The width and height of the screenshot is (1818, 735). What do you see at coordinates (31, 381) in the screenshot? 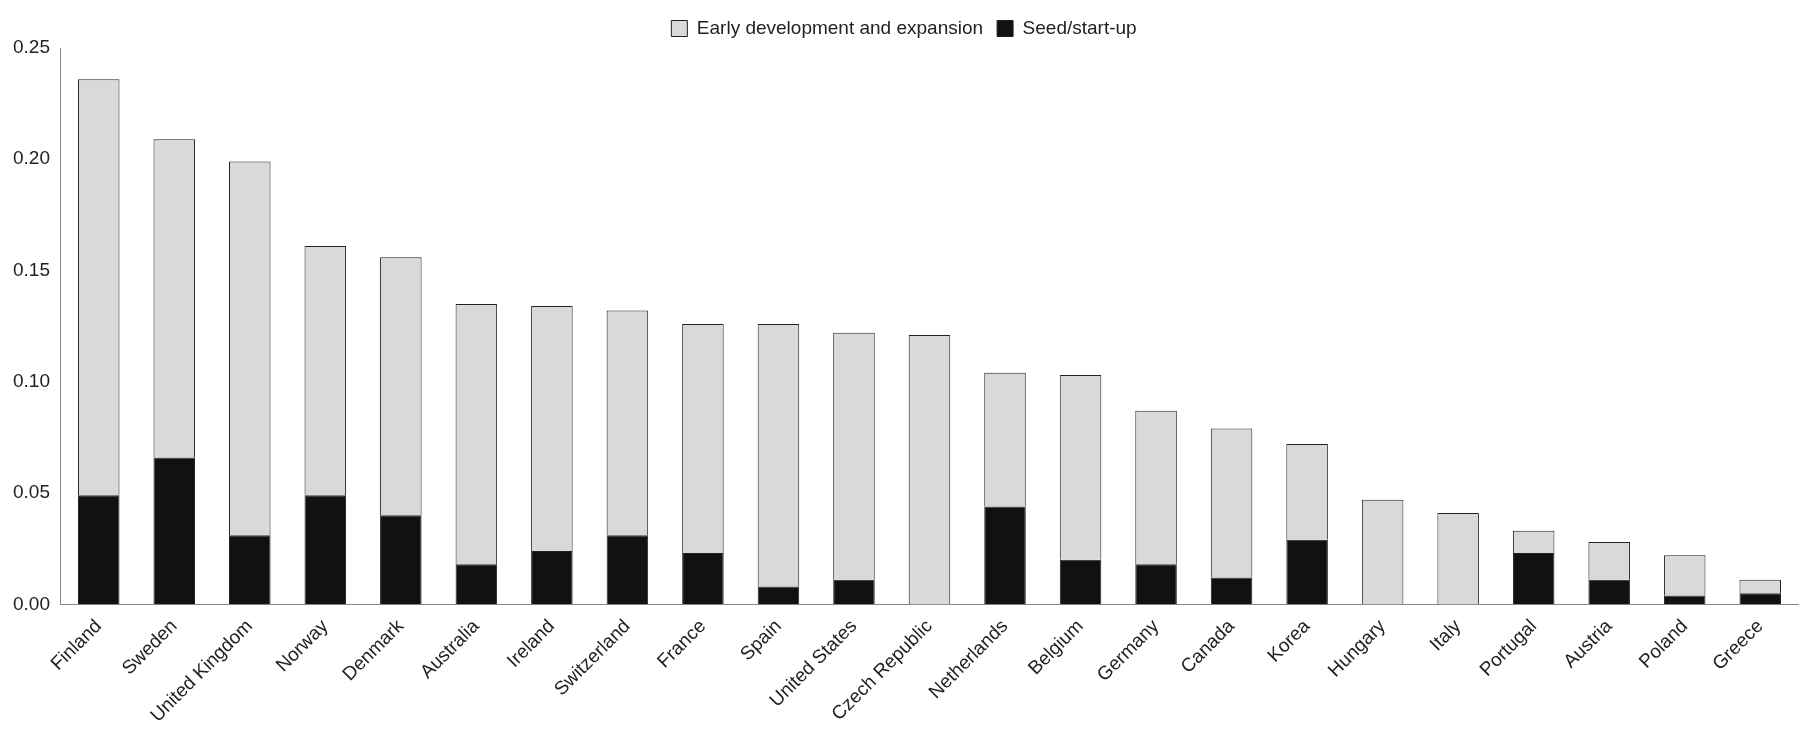
I see `y-tick-label: 0.10` at bounding box center [31, 381].